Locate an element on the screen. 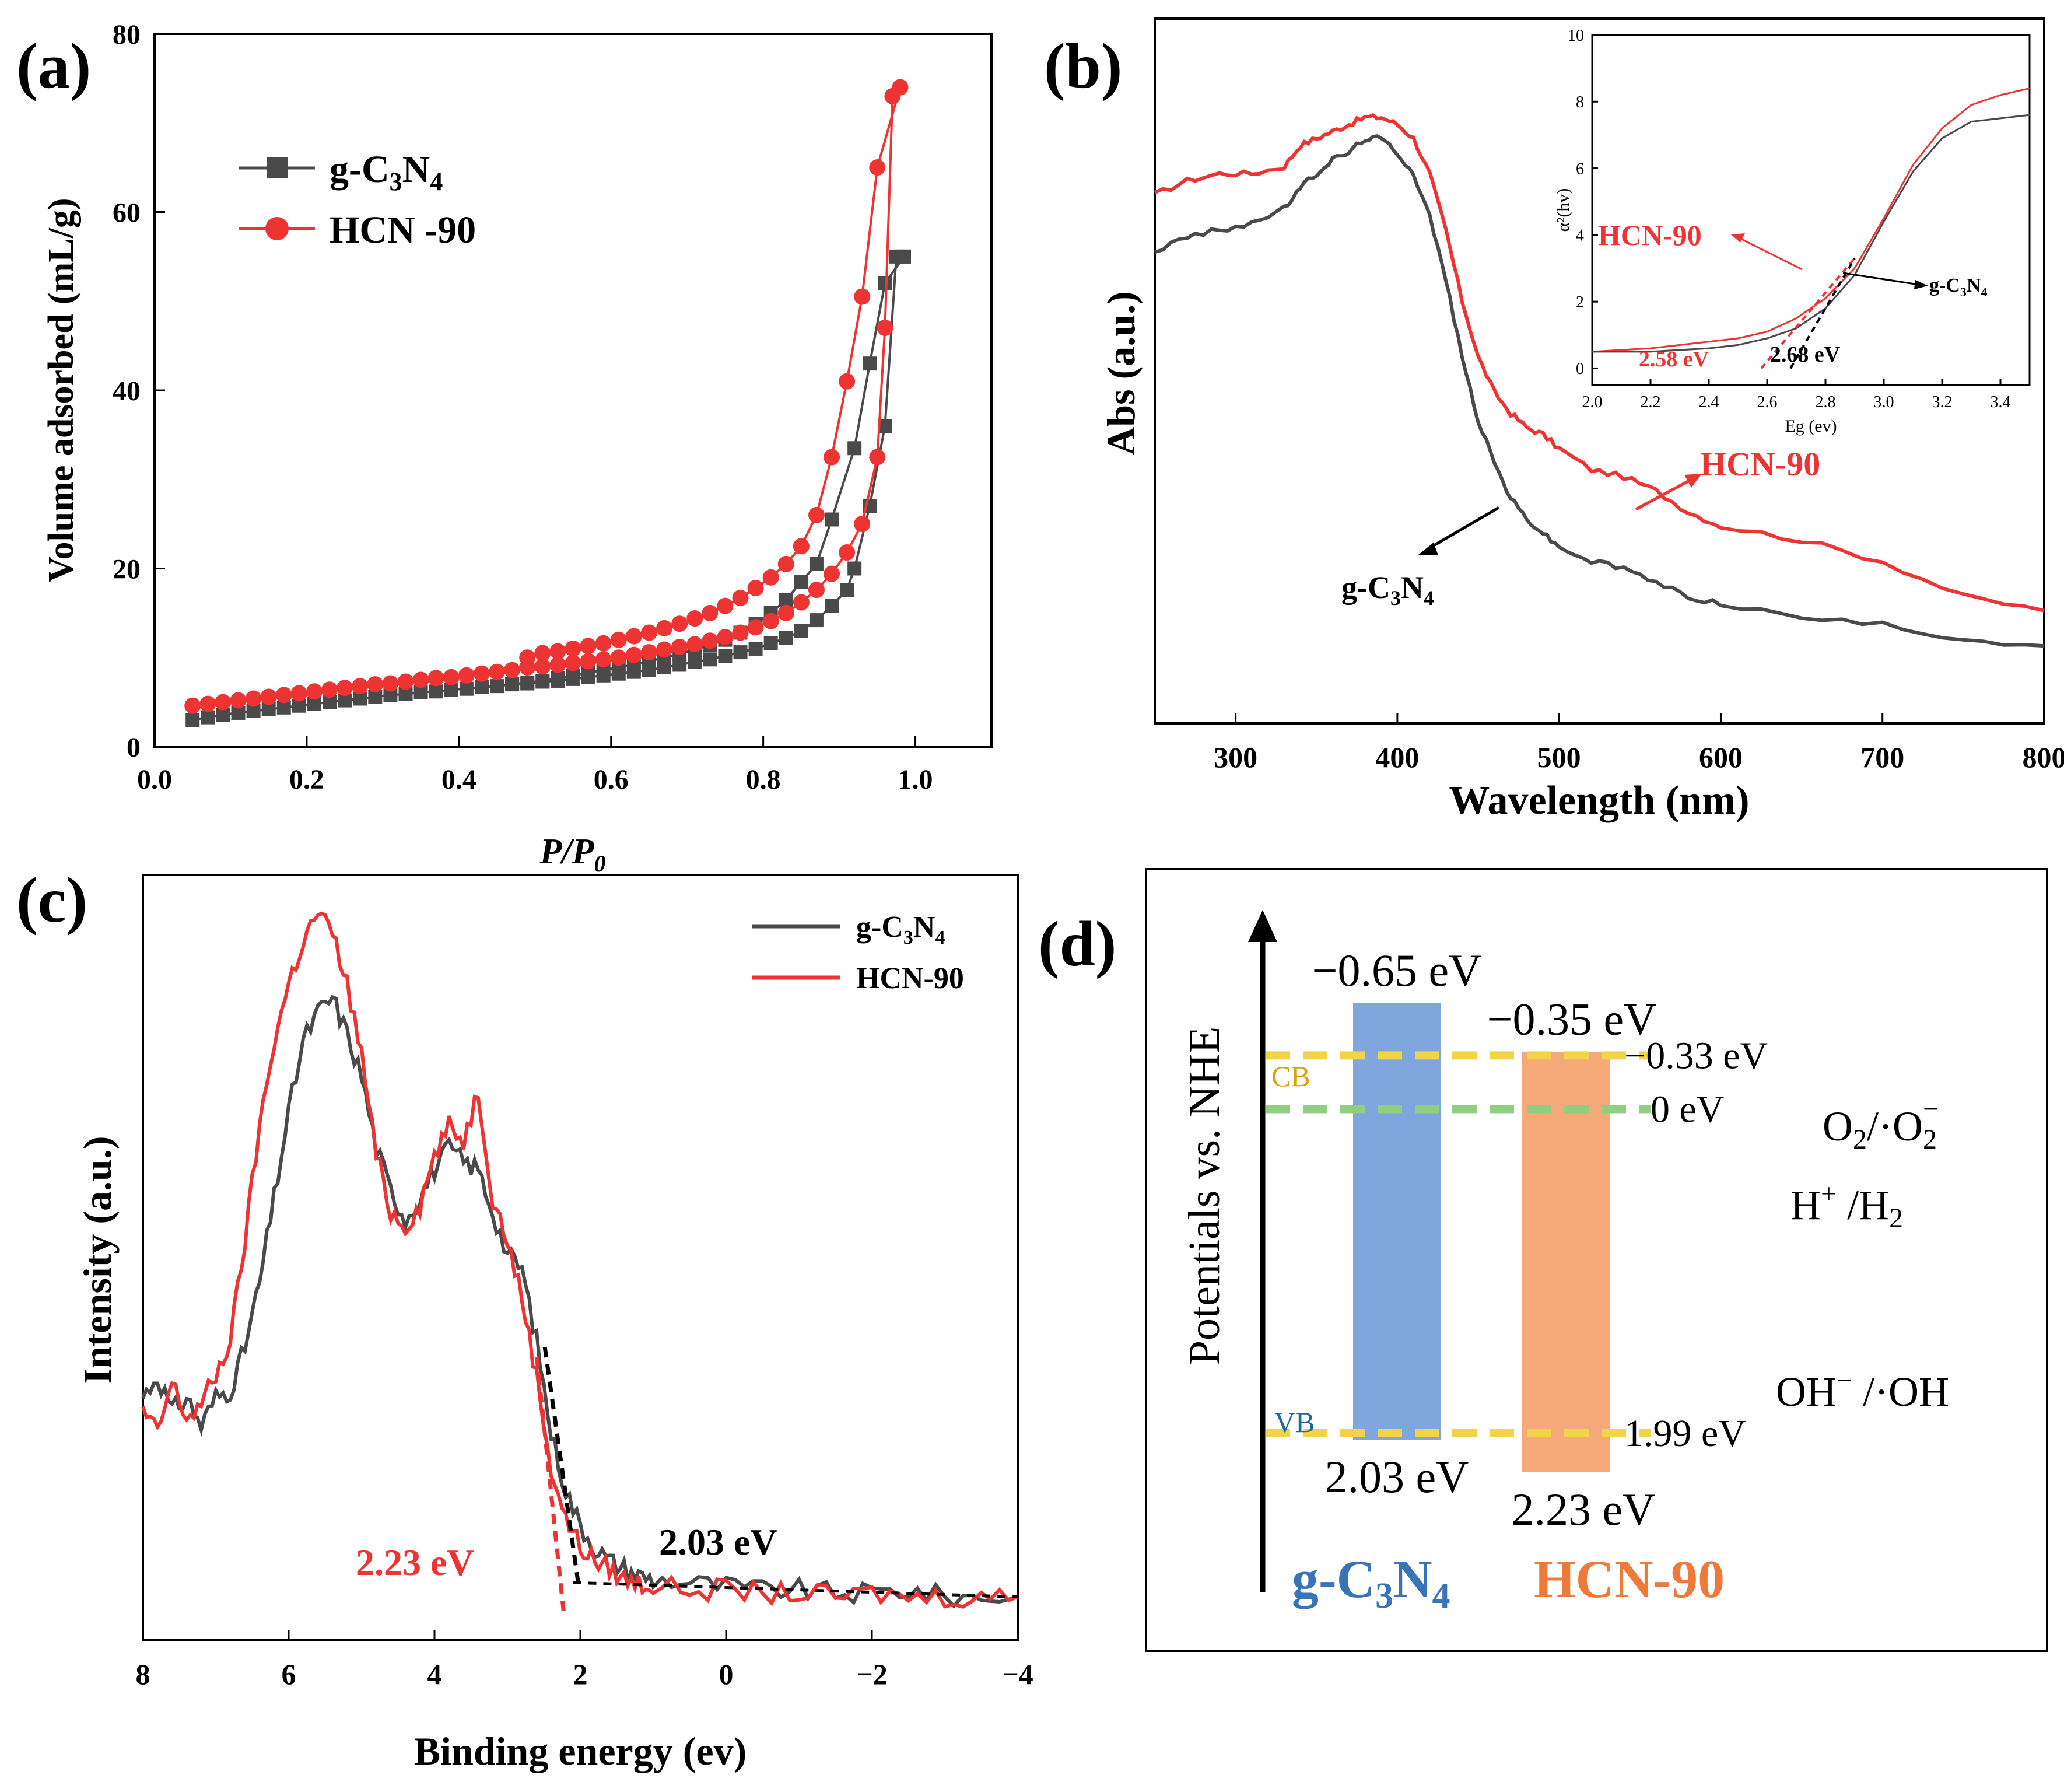 The image size is (2064, 1792). legend-marker-gcn is located at coordinates (277, 168).